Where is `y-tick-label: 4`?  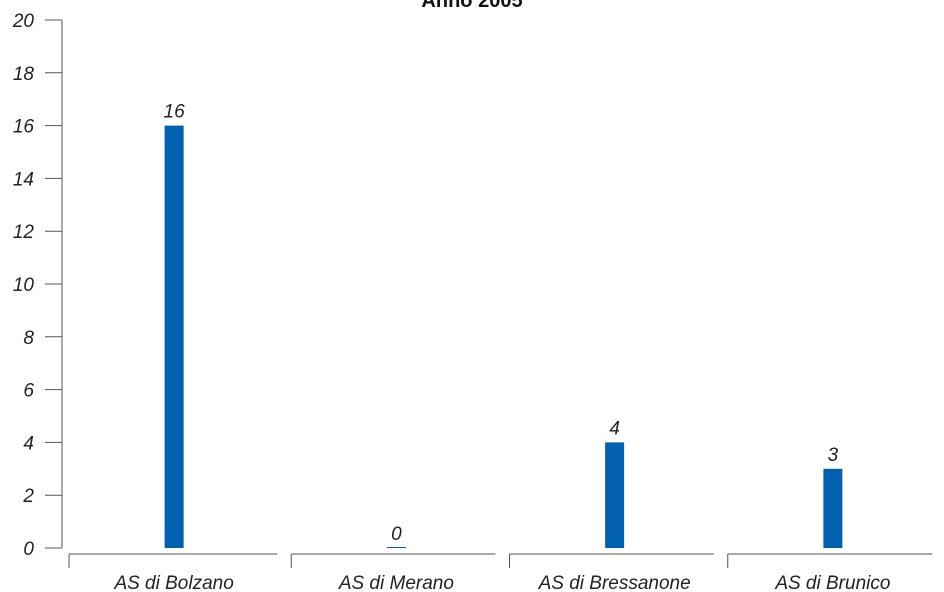
y-tick-label: 4 is located at coordinates (28, 443).